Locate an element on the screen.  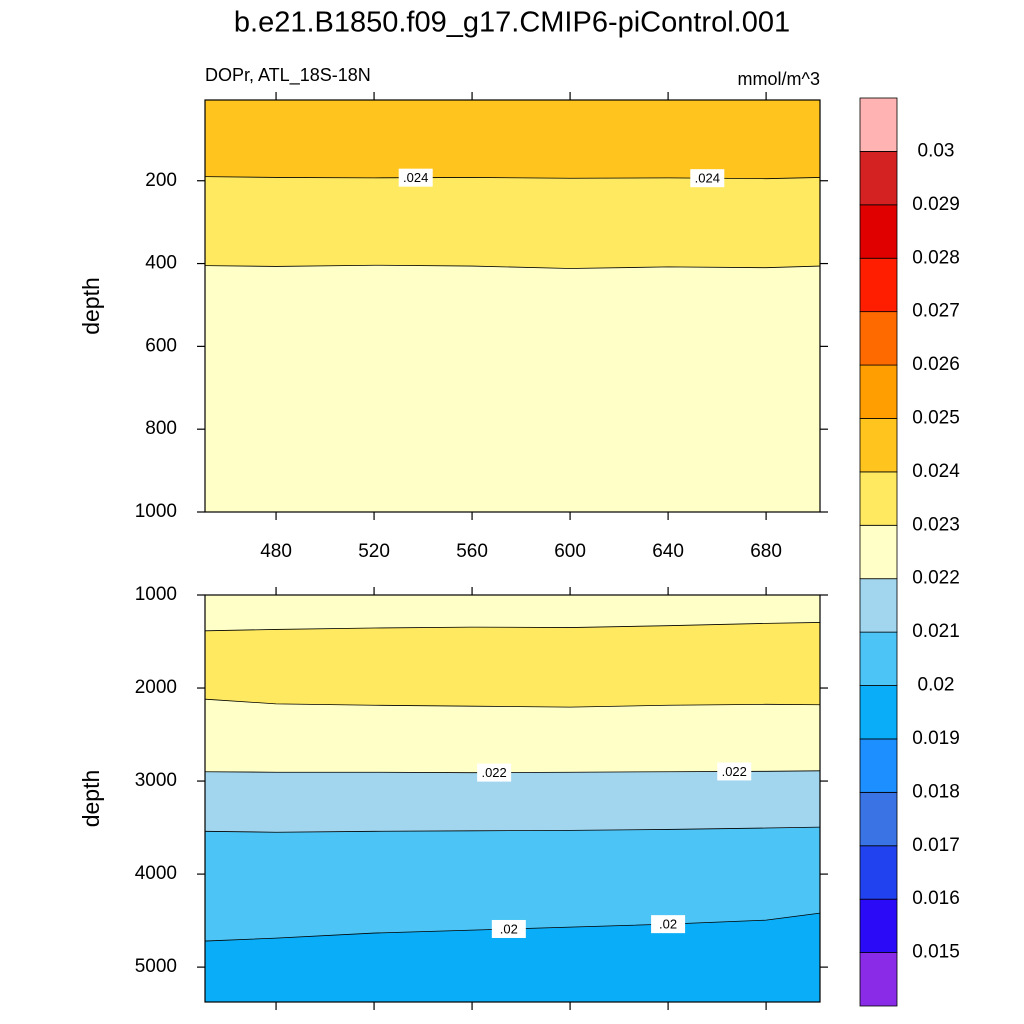
colorbar-label: 0.016 is located at coordinates (936, 898).